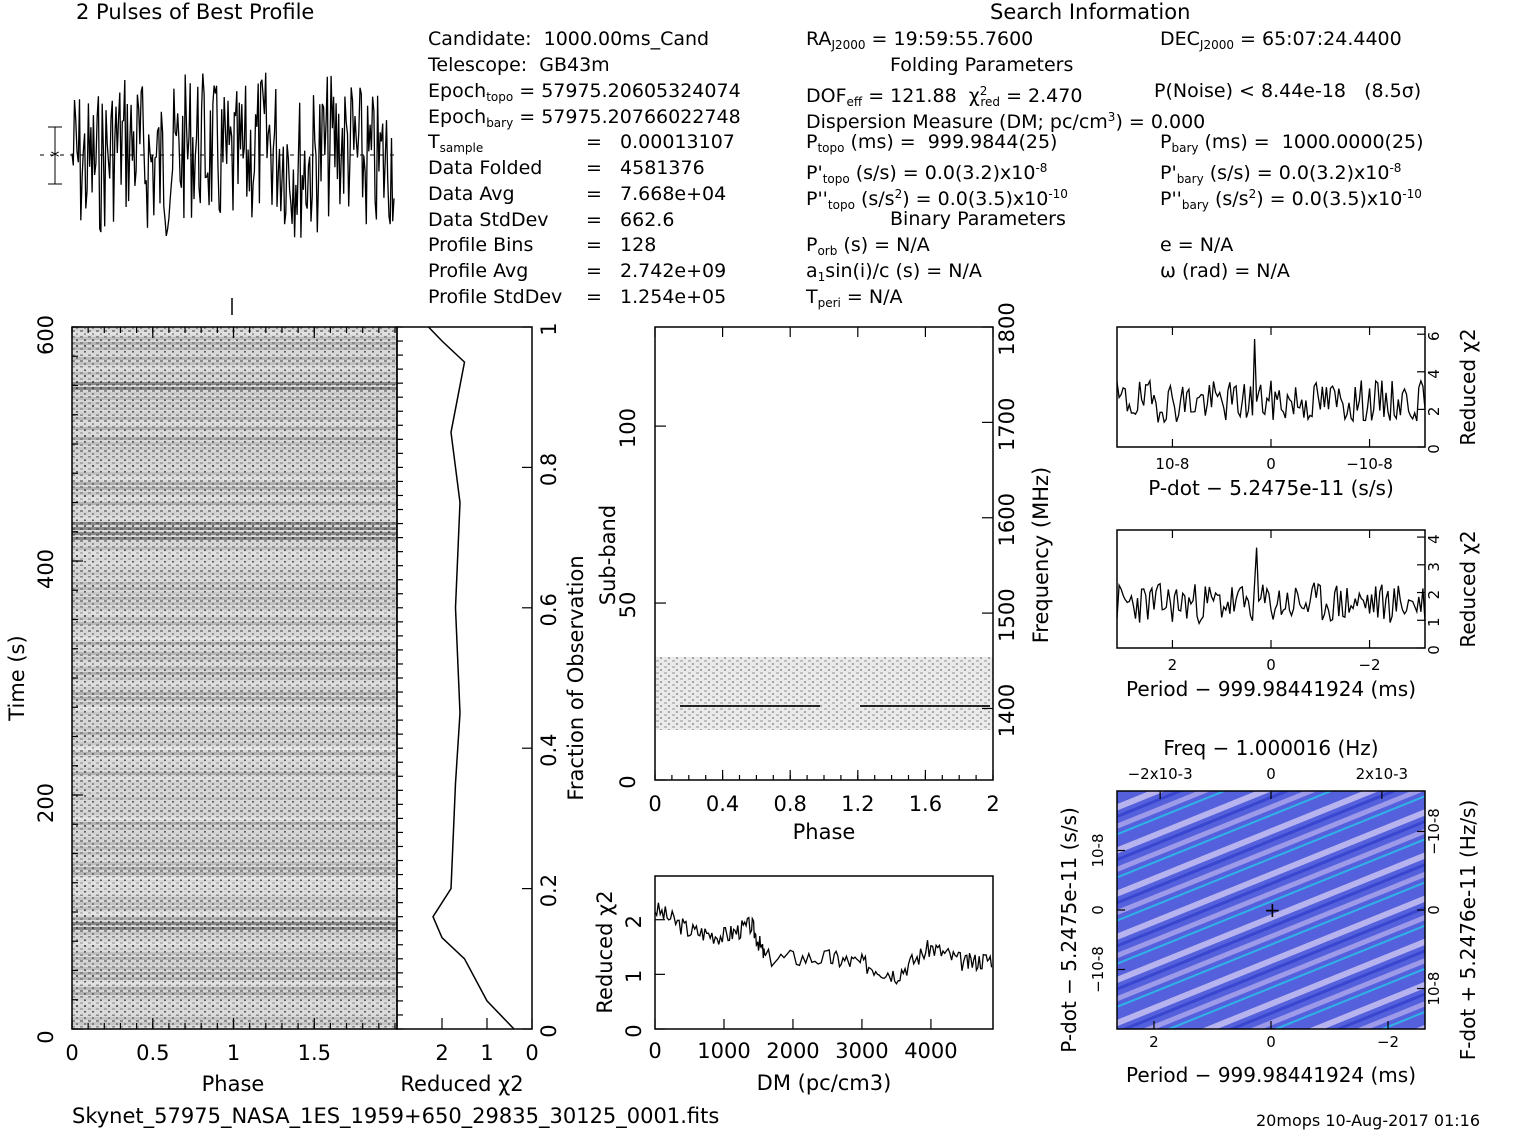 This screenshot has height=1133, width=1517. I want to click on a1-value: sin(i)/c (s) = N/A, so click(903, 271).